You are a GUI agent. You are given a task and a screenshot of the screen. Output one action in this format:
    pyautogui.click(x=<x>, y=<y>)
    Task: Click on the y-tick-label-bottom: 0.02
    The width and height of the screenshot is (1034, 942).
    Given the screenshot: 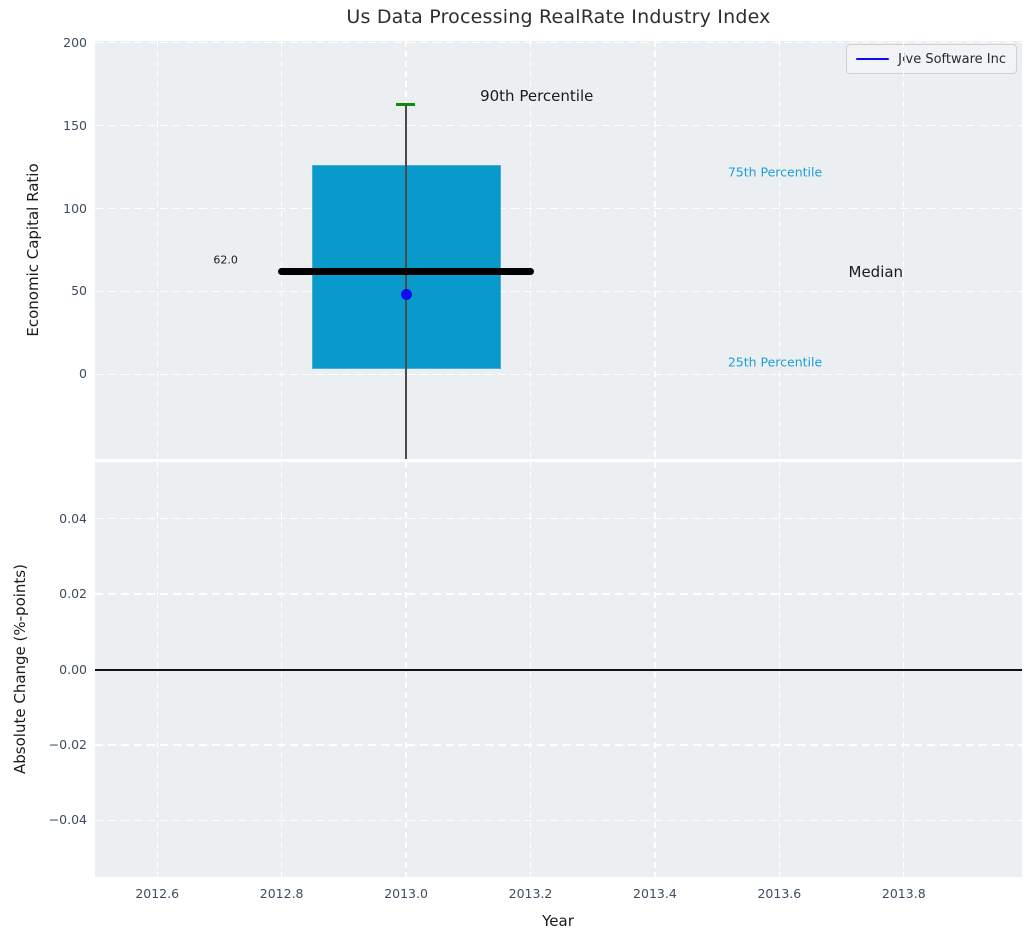 What is the action you would take?
    pyautogui.click(x=73, y=594)
    